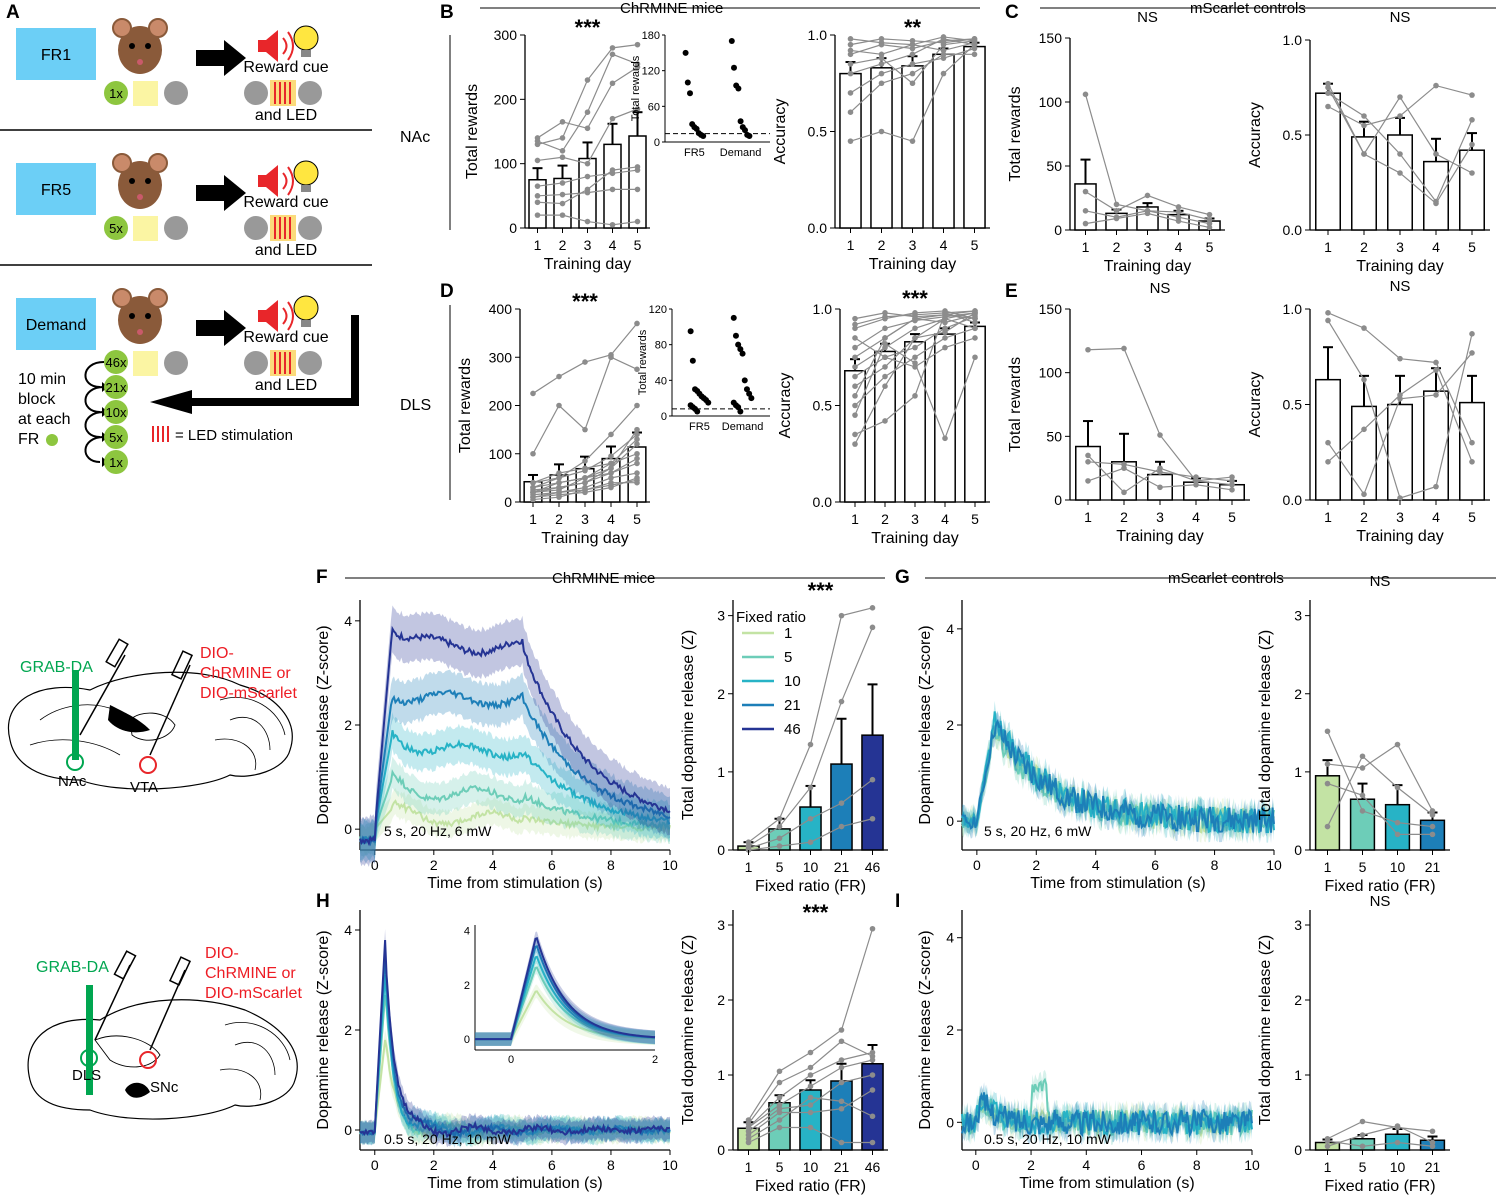 The height and width of the screenshot is (1196, 1500). What do you see at coordinates (158, 28) in the screenshot?
I see `mouse-ear` at bounding box center [158, 28].